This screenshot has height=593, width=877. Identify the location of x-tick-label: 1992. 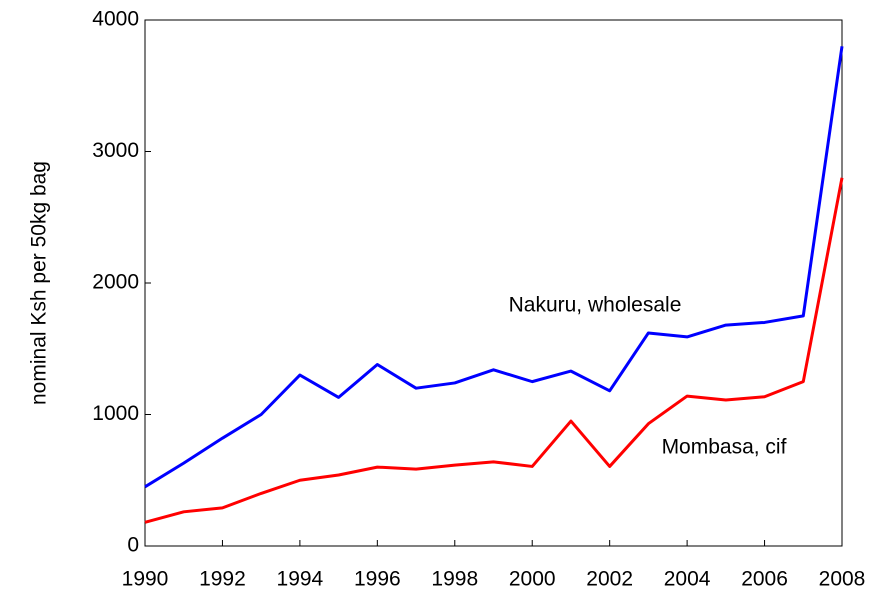
(222, 579).